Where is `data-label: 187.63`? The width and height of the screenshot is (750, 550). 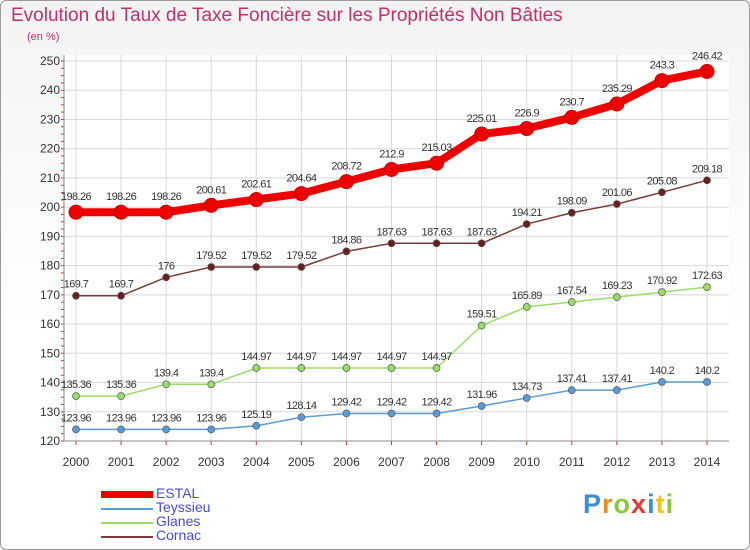 data-label: 187.63 is located at coordinates (391, 232).